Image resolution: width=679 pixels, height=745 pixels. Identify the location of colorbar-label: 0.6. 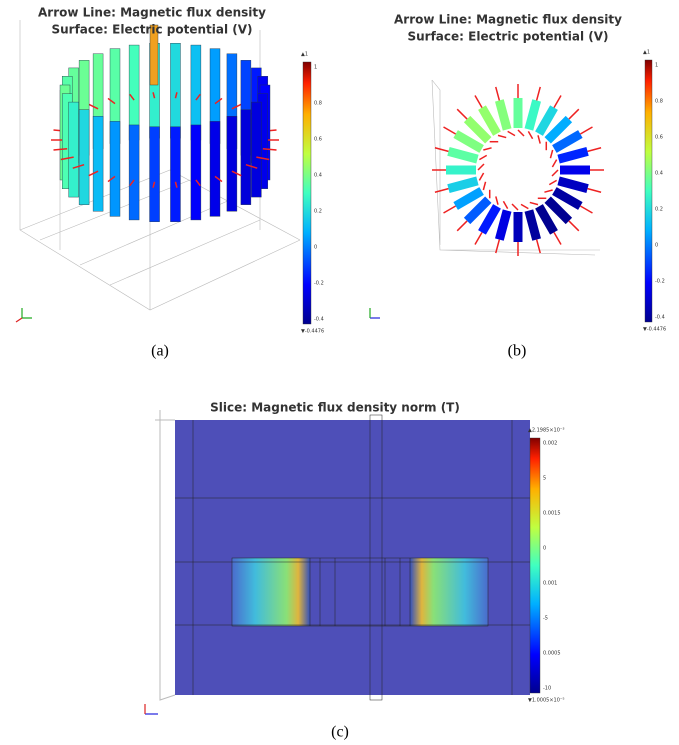
(659, 138).